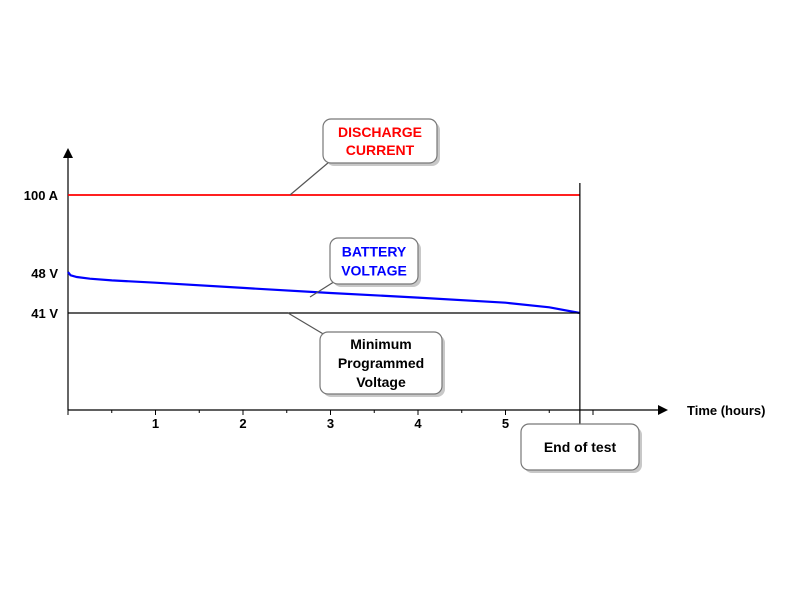 The image size is (800, 600). What do you see at coordinates (41, 195) in the screenshot?
I see `y-tick-label: 100 A` at bounding box center [41, 195].